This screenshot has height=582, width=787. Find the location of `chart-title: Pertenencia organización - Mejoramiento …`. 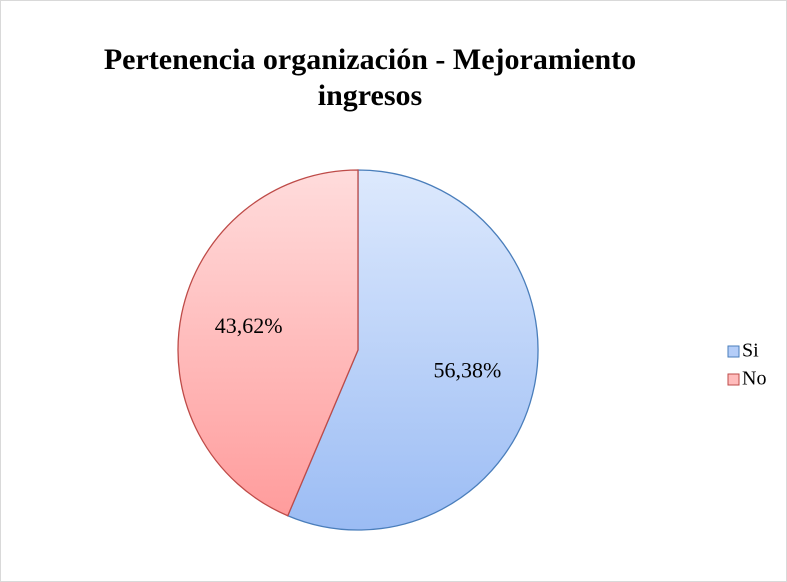

chart-title: Pertenencia organización - Mejoramiento … is located at coordinates (370, 77).